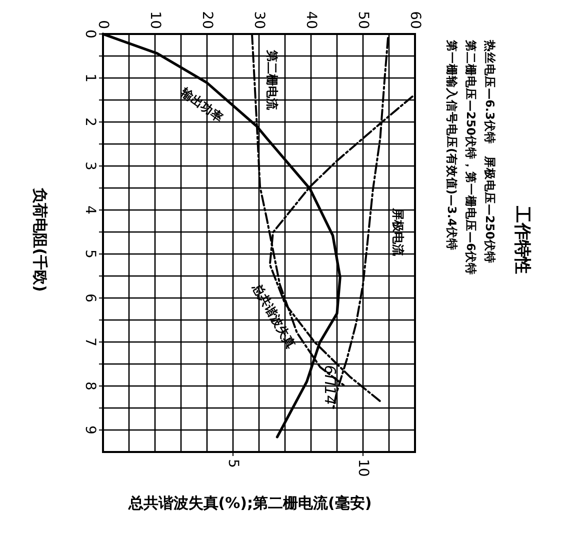 Image resolution: width=579 pixels, height=542 pixels. What do you see at coordinates (249, 503) in the screenshot?
I see `x-axis-title: 总共谐波失真(%);第二栅电流(毫安)` at bounding box center [249, 503].